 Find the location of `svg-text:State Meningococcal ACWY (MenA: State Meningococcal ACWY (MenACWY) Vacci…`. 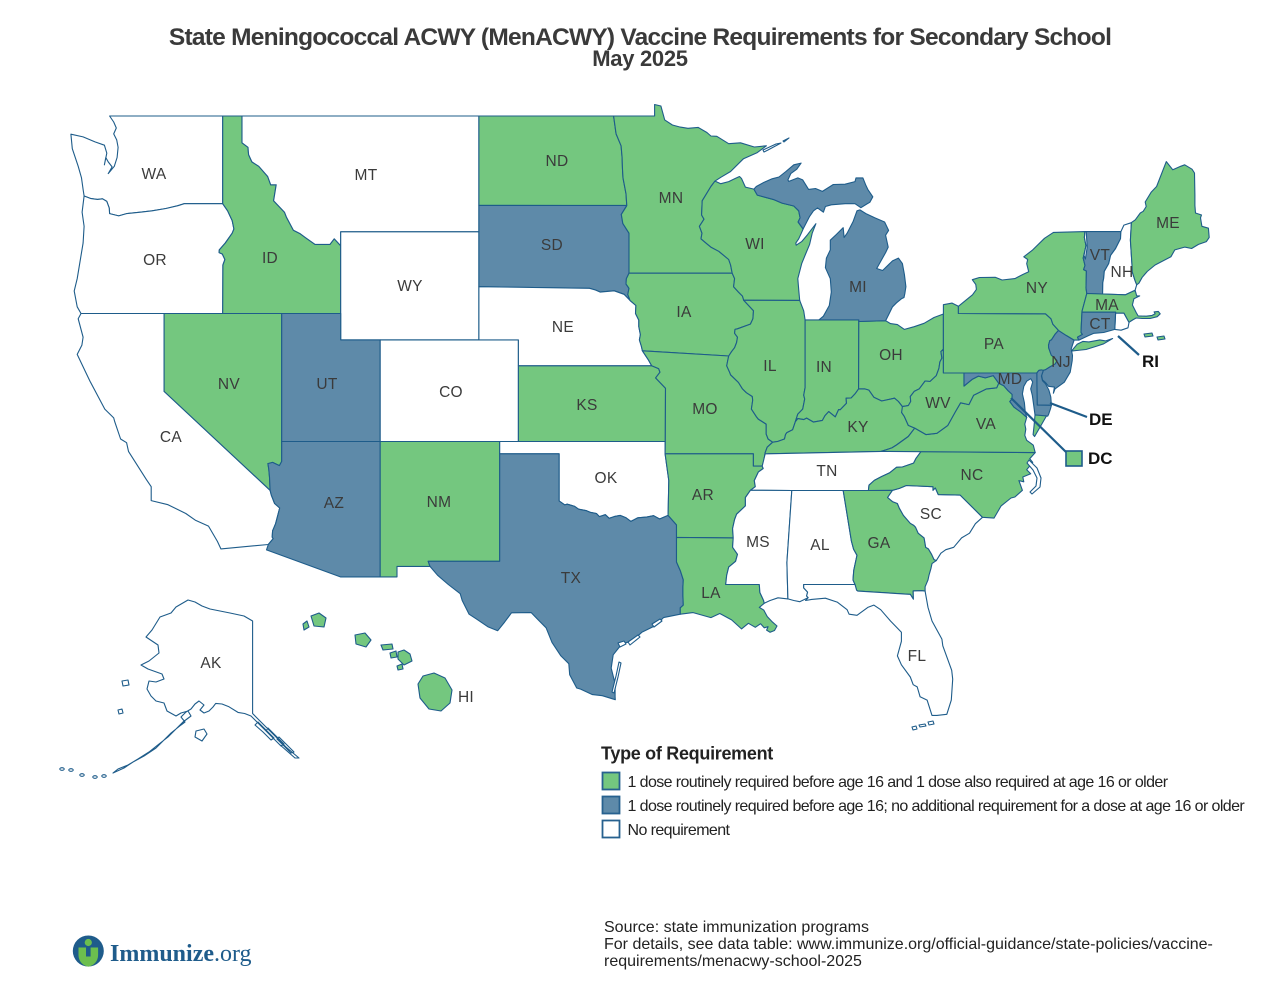

svg-text:State Meningococcal ACWY (MenA: State Meningococcal ACWY (MenACWY) Vacci… is located at coordinates (640, 37).